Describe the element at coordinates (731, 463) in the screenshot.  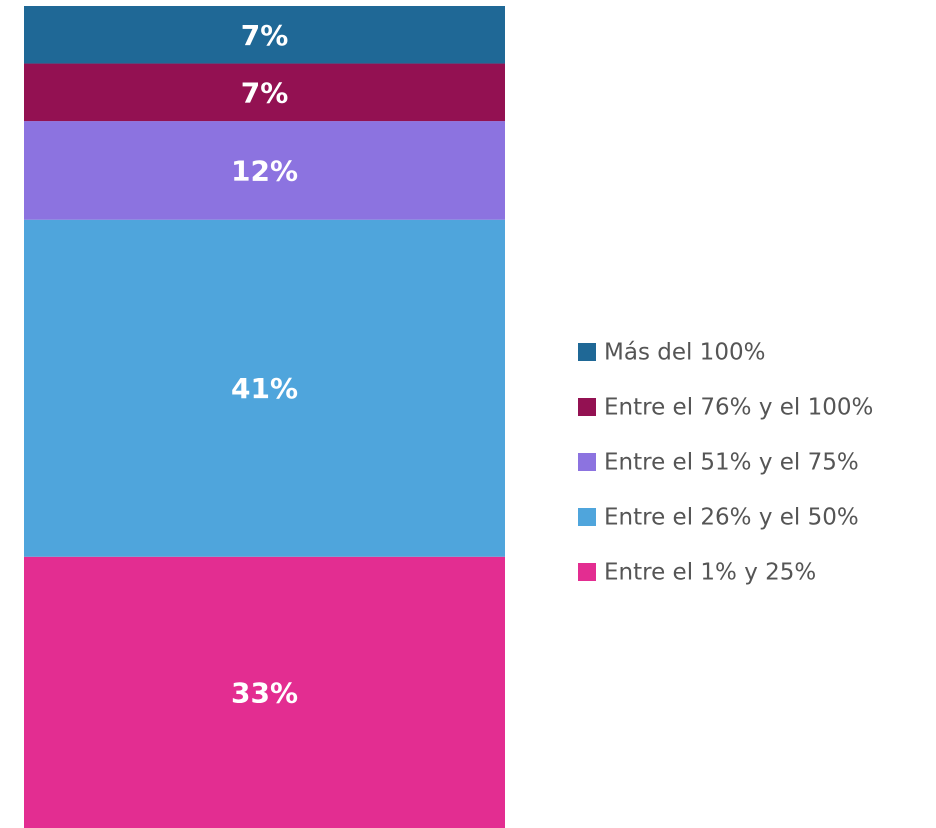
I see `legend-label: Entre el 51% y el 75%` at that location.